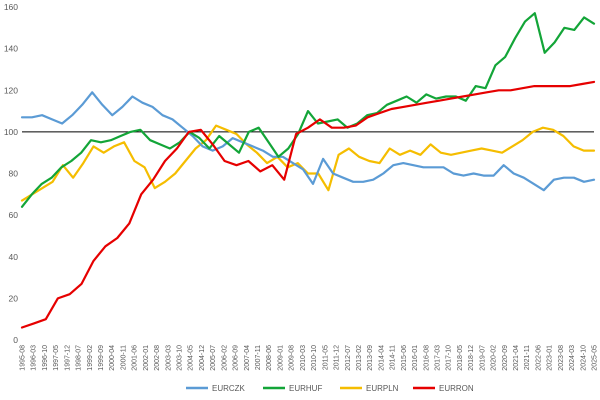 Image resolution: width=600 pixels, height=400 pixels. I want to click on x-tick-label: 2013-02, so click(359, 358).